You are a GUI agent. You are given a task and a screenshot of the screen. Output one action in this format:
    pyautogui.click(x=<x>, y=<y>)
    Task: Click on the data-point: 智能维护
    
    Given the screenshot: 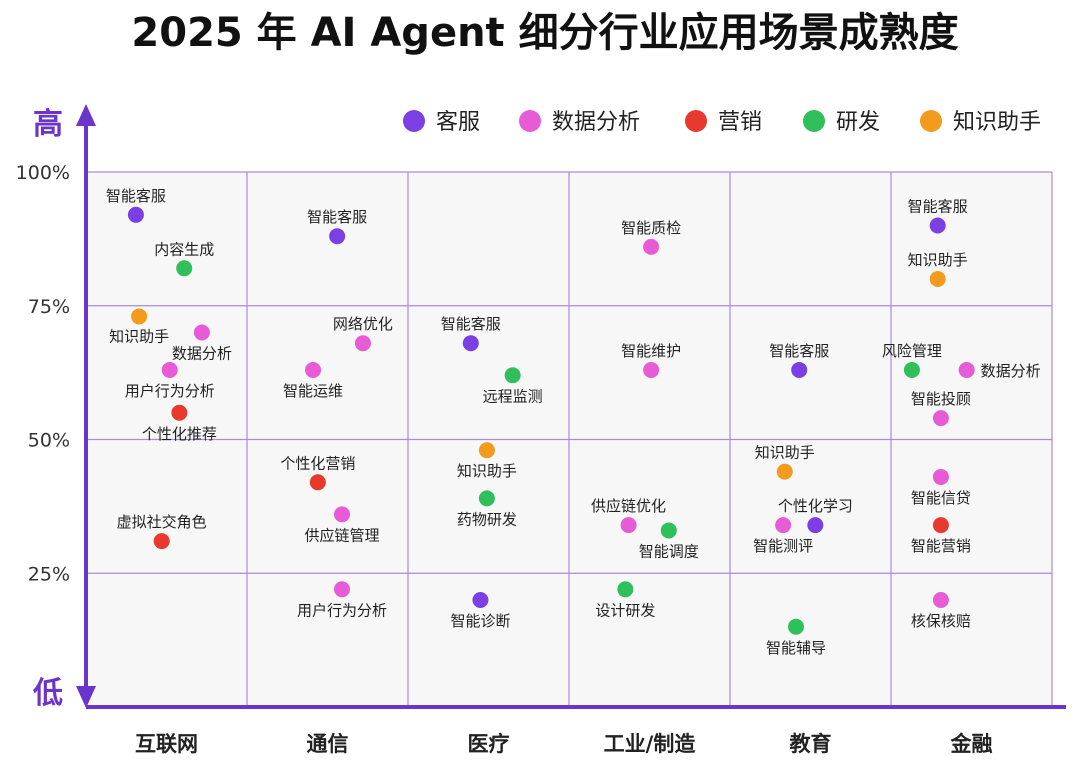 What is the action you would take?
    pyautogui.click(x=651, y=360)
    